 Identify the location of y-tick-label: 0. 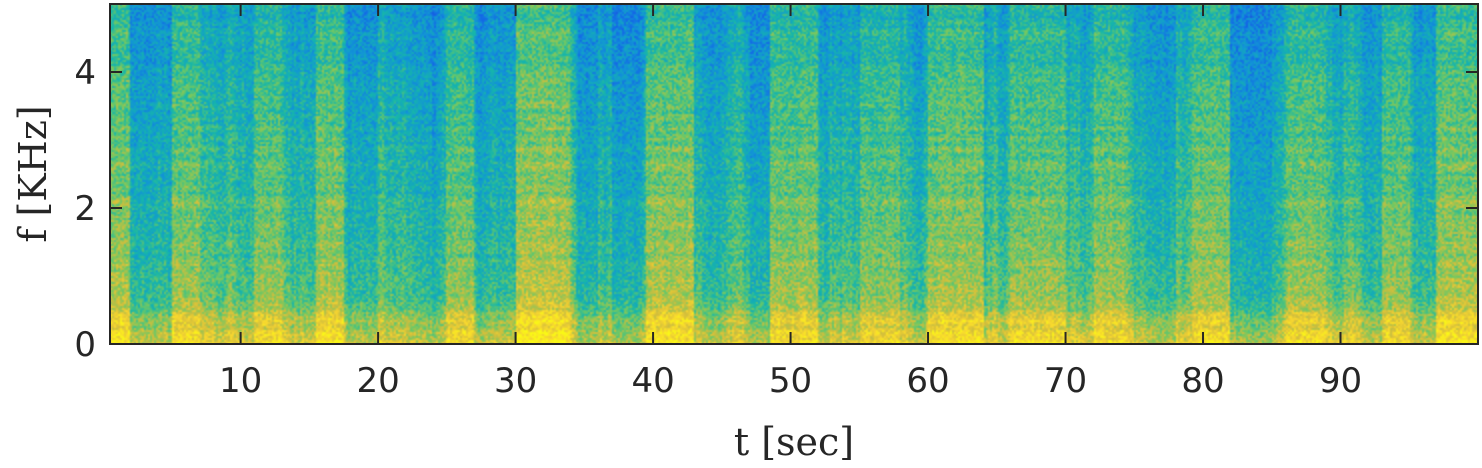
(85, 345).